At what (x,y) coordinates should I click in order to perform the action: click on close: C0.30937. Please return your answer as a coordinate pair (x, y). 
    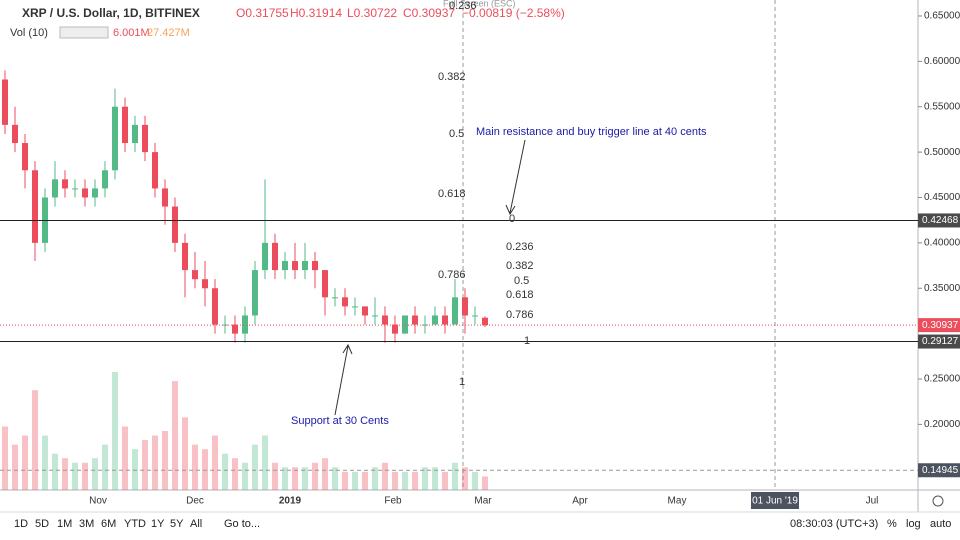
    Looking at the image, I should click on (429, 13).